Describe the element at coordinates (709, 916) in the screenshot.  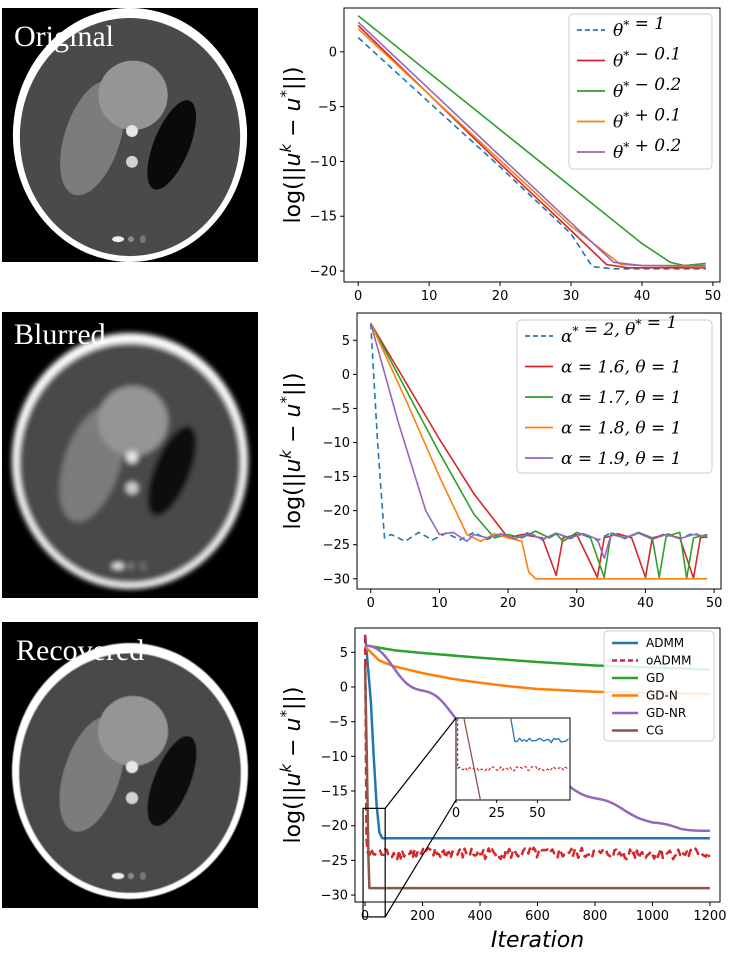
I see `x-tick-label-6: 1200` at that location.